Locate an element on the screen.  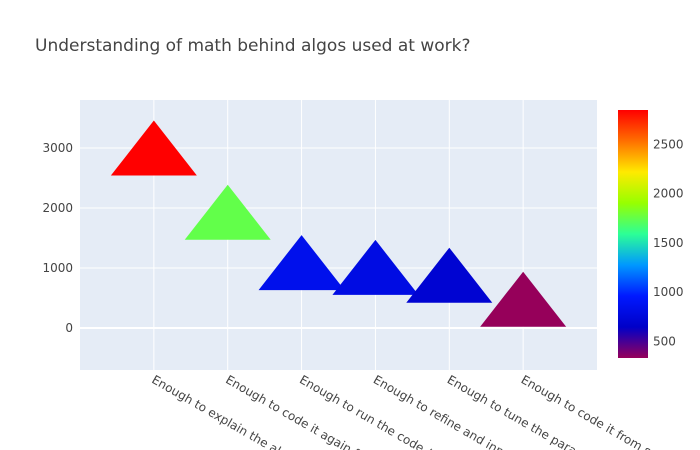
y-tick-label: 0 is located at coordinates (69, 328).